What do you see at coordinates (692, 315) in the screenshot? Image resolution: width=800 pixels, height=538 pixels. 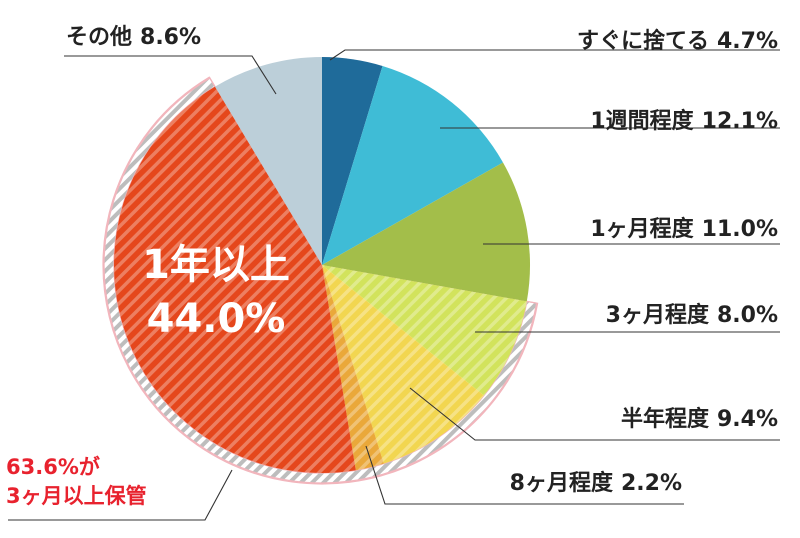 I see `slice-4-8-0-label: 3ヶ月程度 8.0%` at bounding box center [692, 315].